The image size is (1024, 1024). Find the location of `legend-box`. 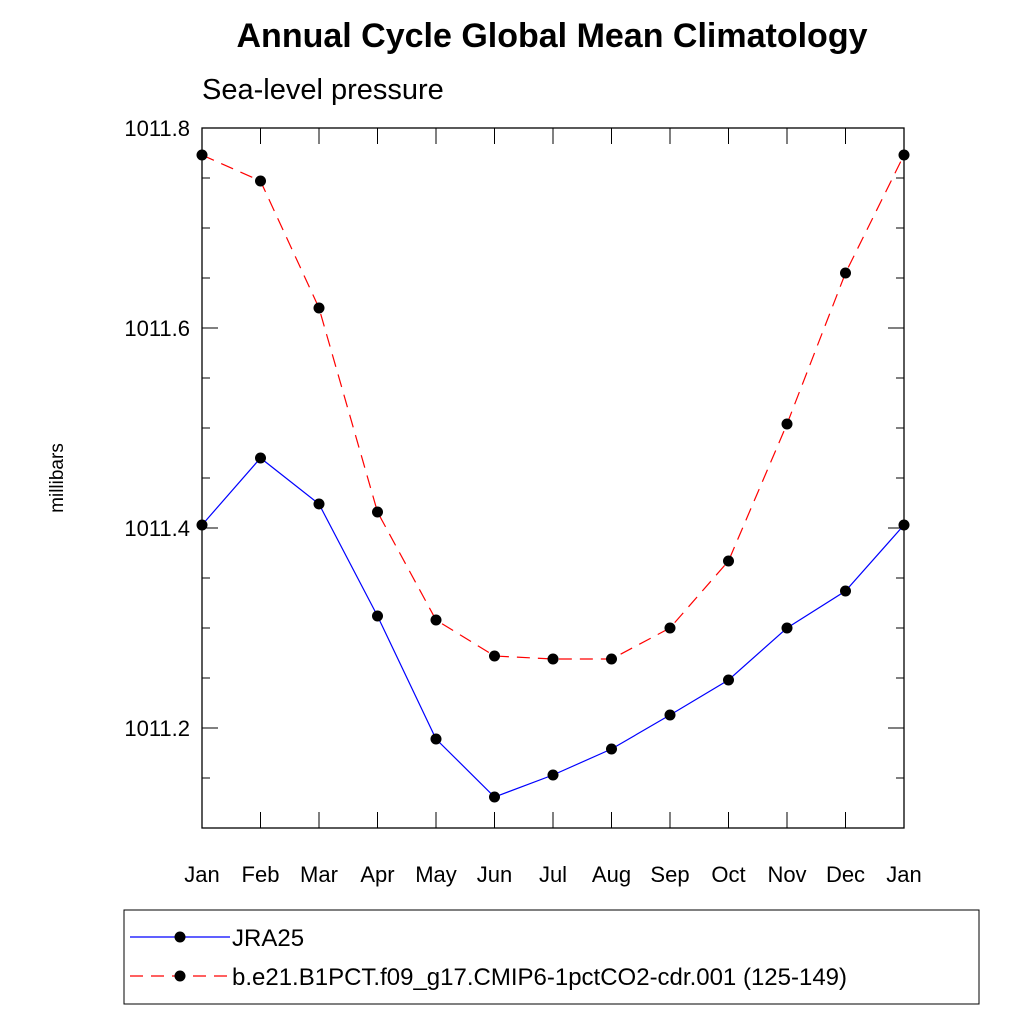

legend-box is located at coordinates (551, 957).